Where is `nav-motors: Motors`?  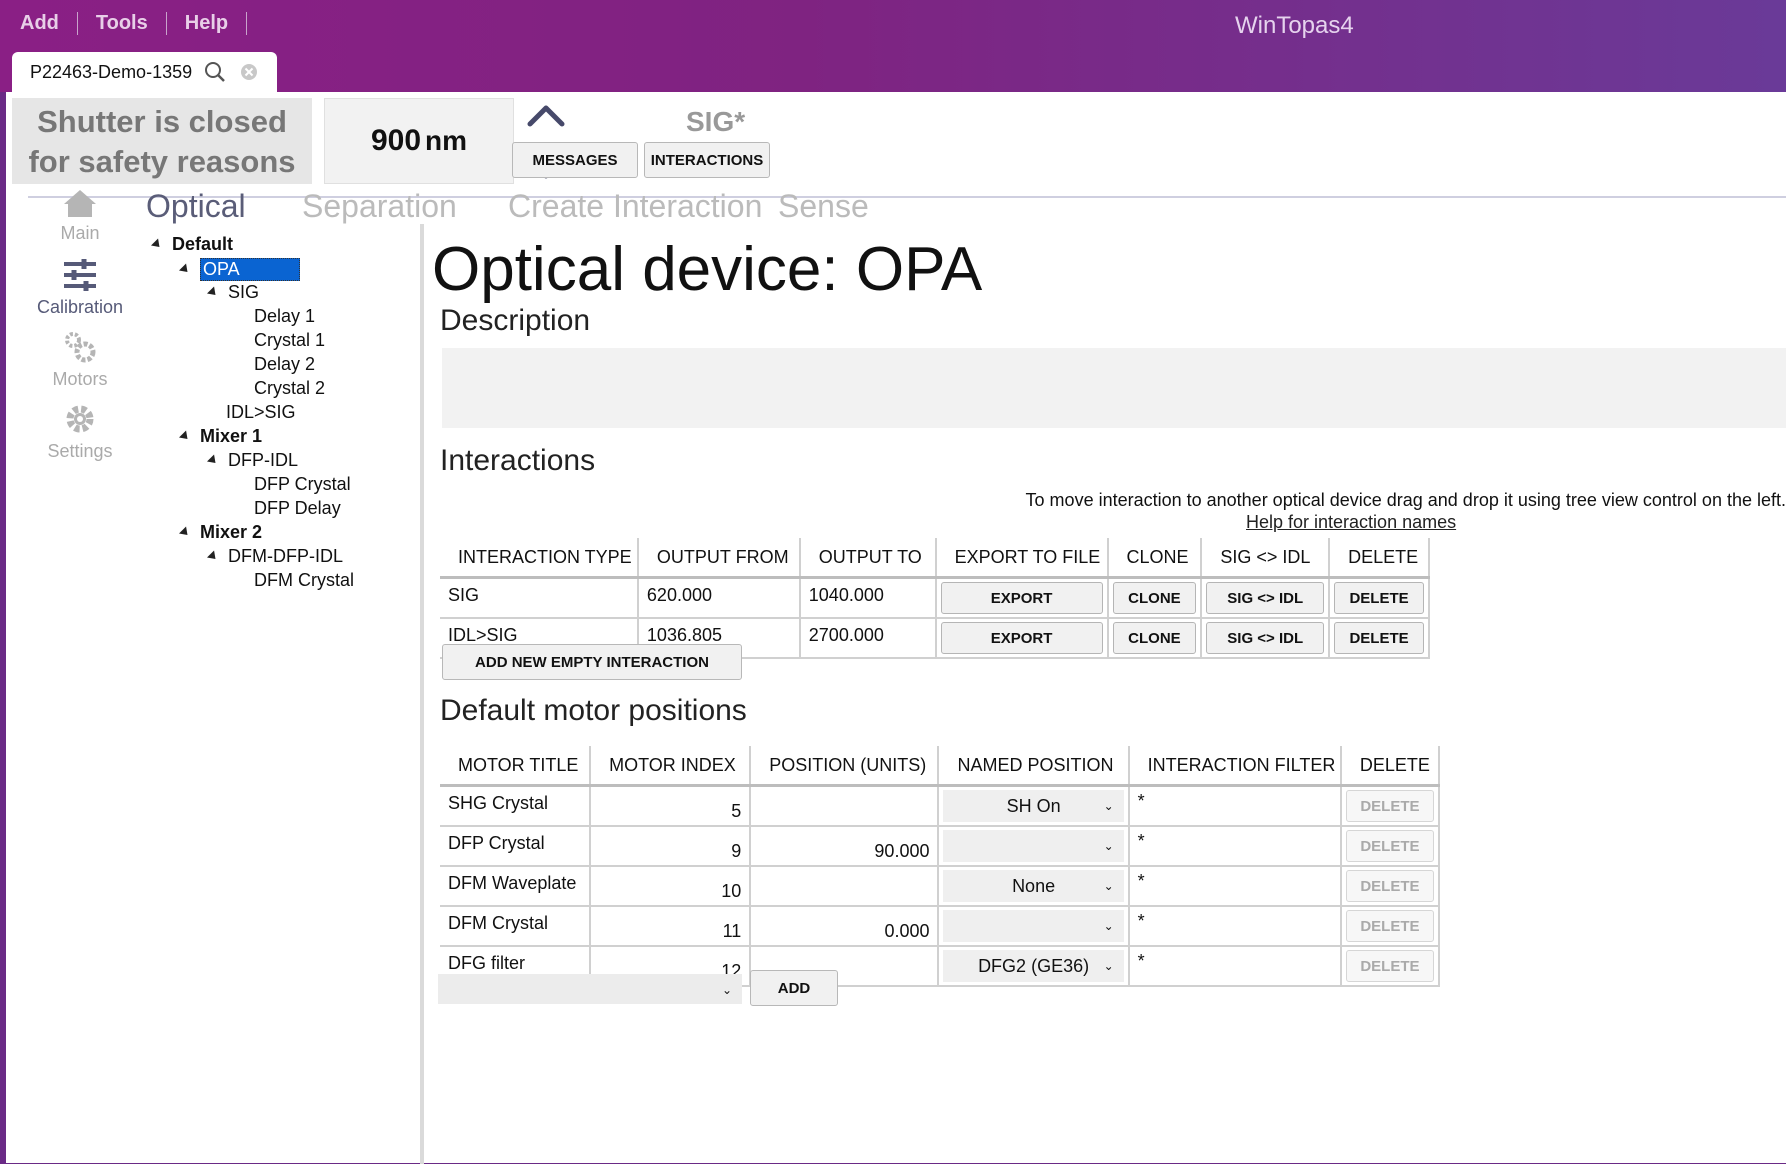
nav-motors: Motors is located at coordinates (80, 360).